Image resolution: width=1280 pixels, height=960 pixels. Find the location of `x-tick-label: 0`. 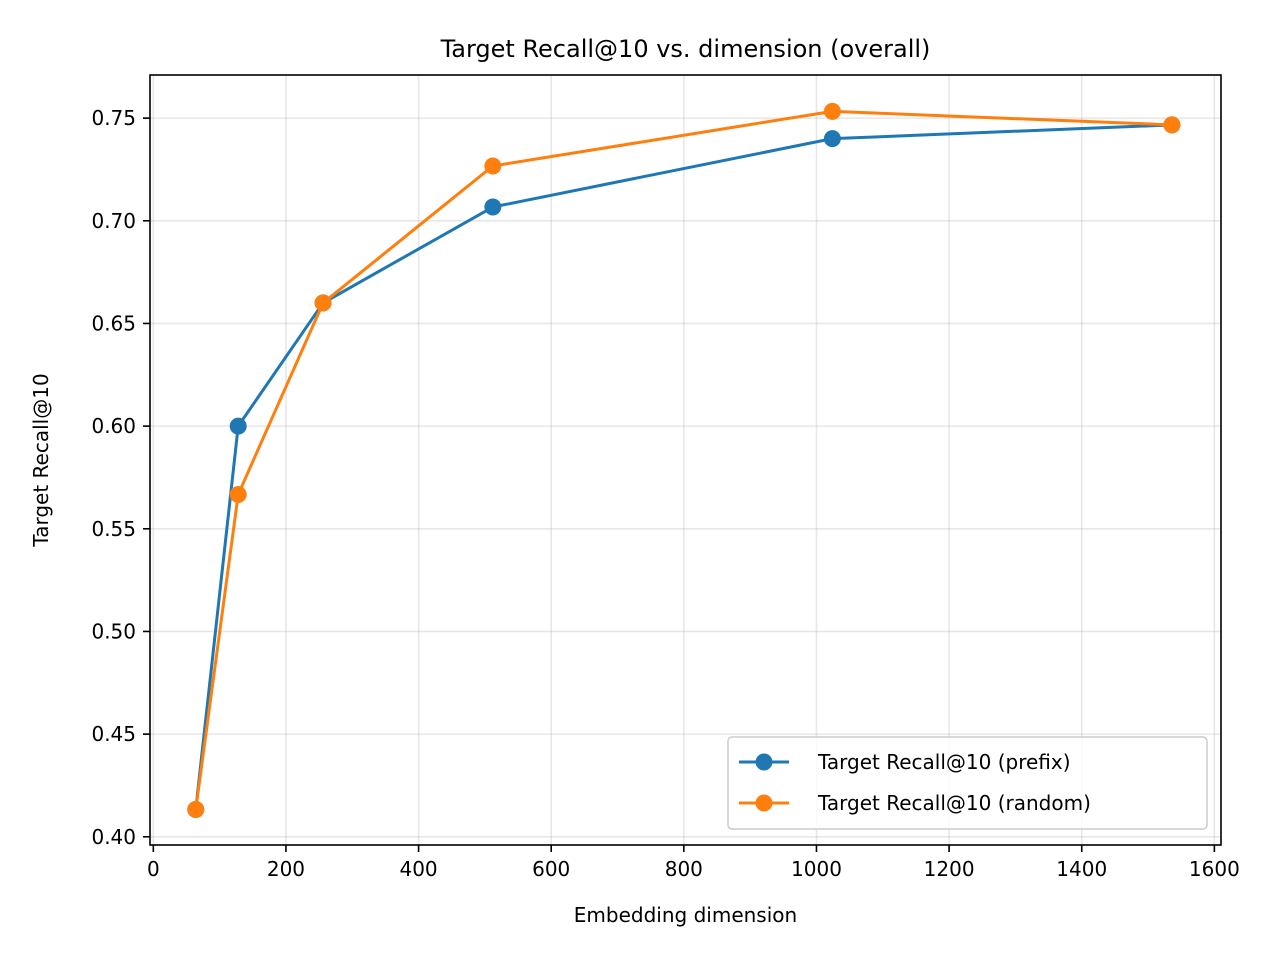

x-tick-label: 0 is located at coordinates (153, 869).